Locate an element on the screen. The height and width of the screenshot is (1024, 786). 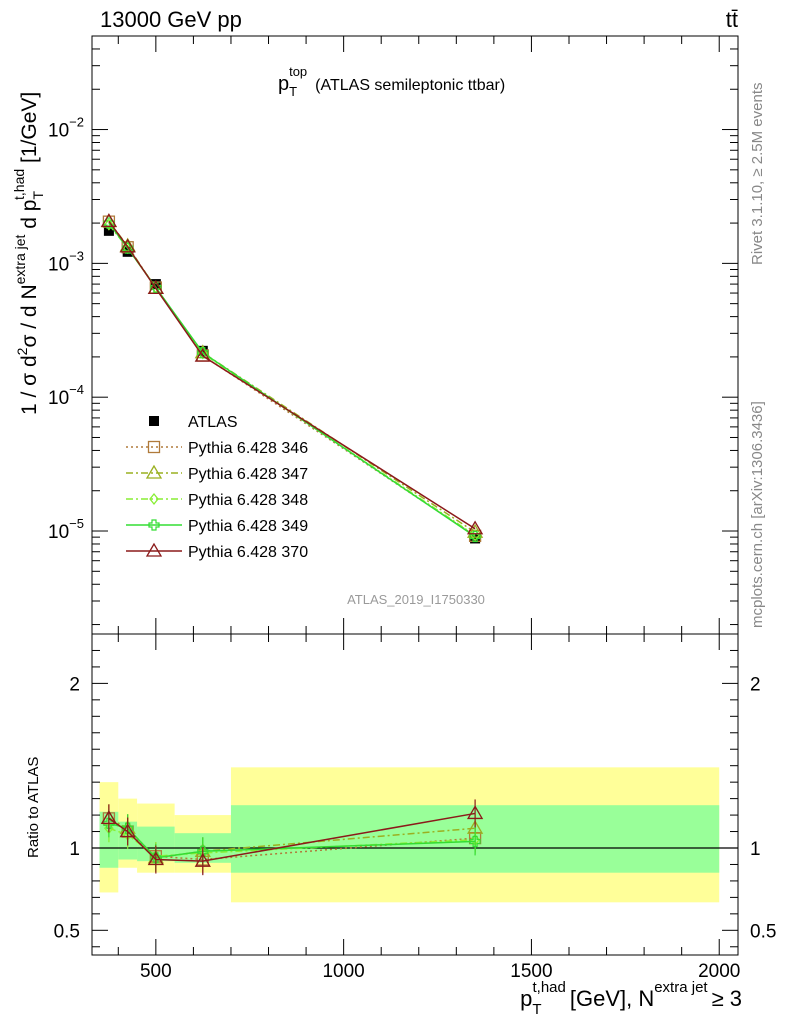
main-y-tick-label: 10⁻³ is located at coordinates (66, 261).